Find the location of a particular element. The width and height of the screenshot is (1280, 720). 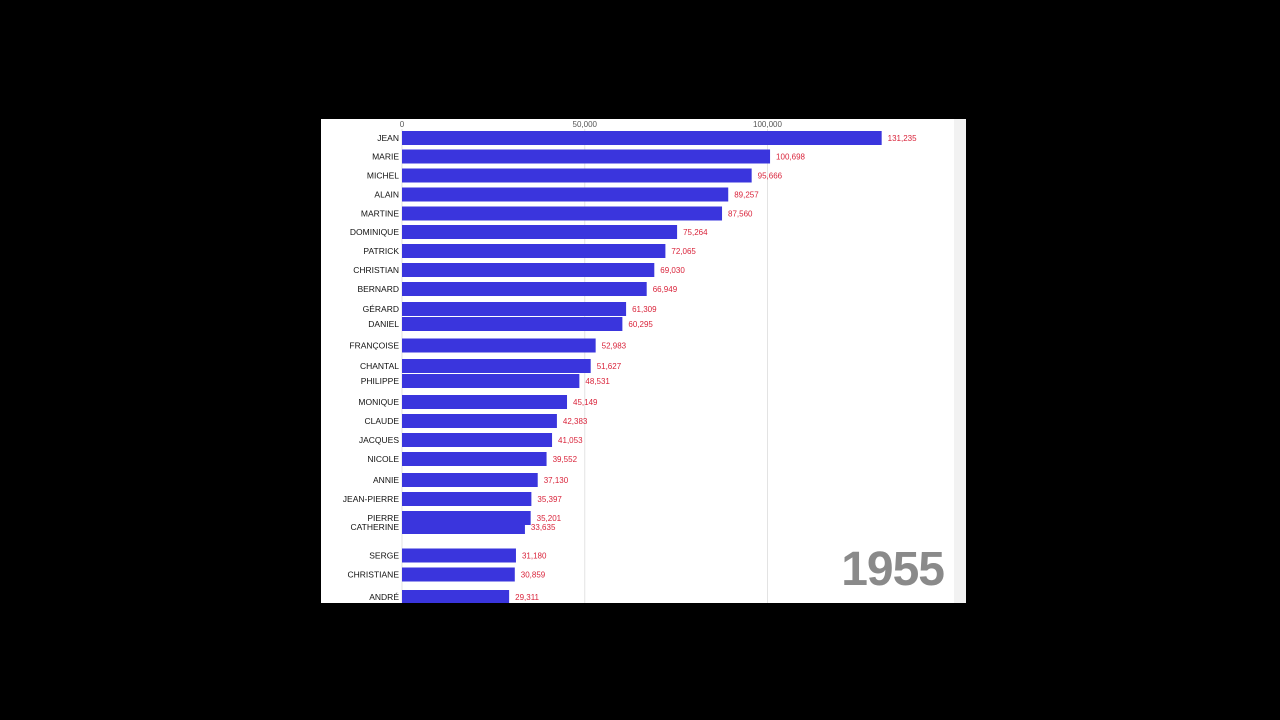

value-label: 42,383 is located at coordinates (575, 421).